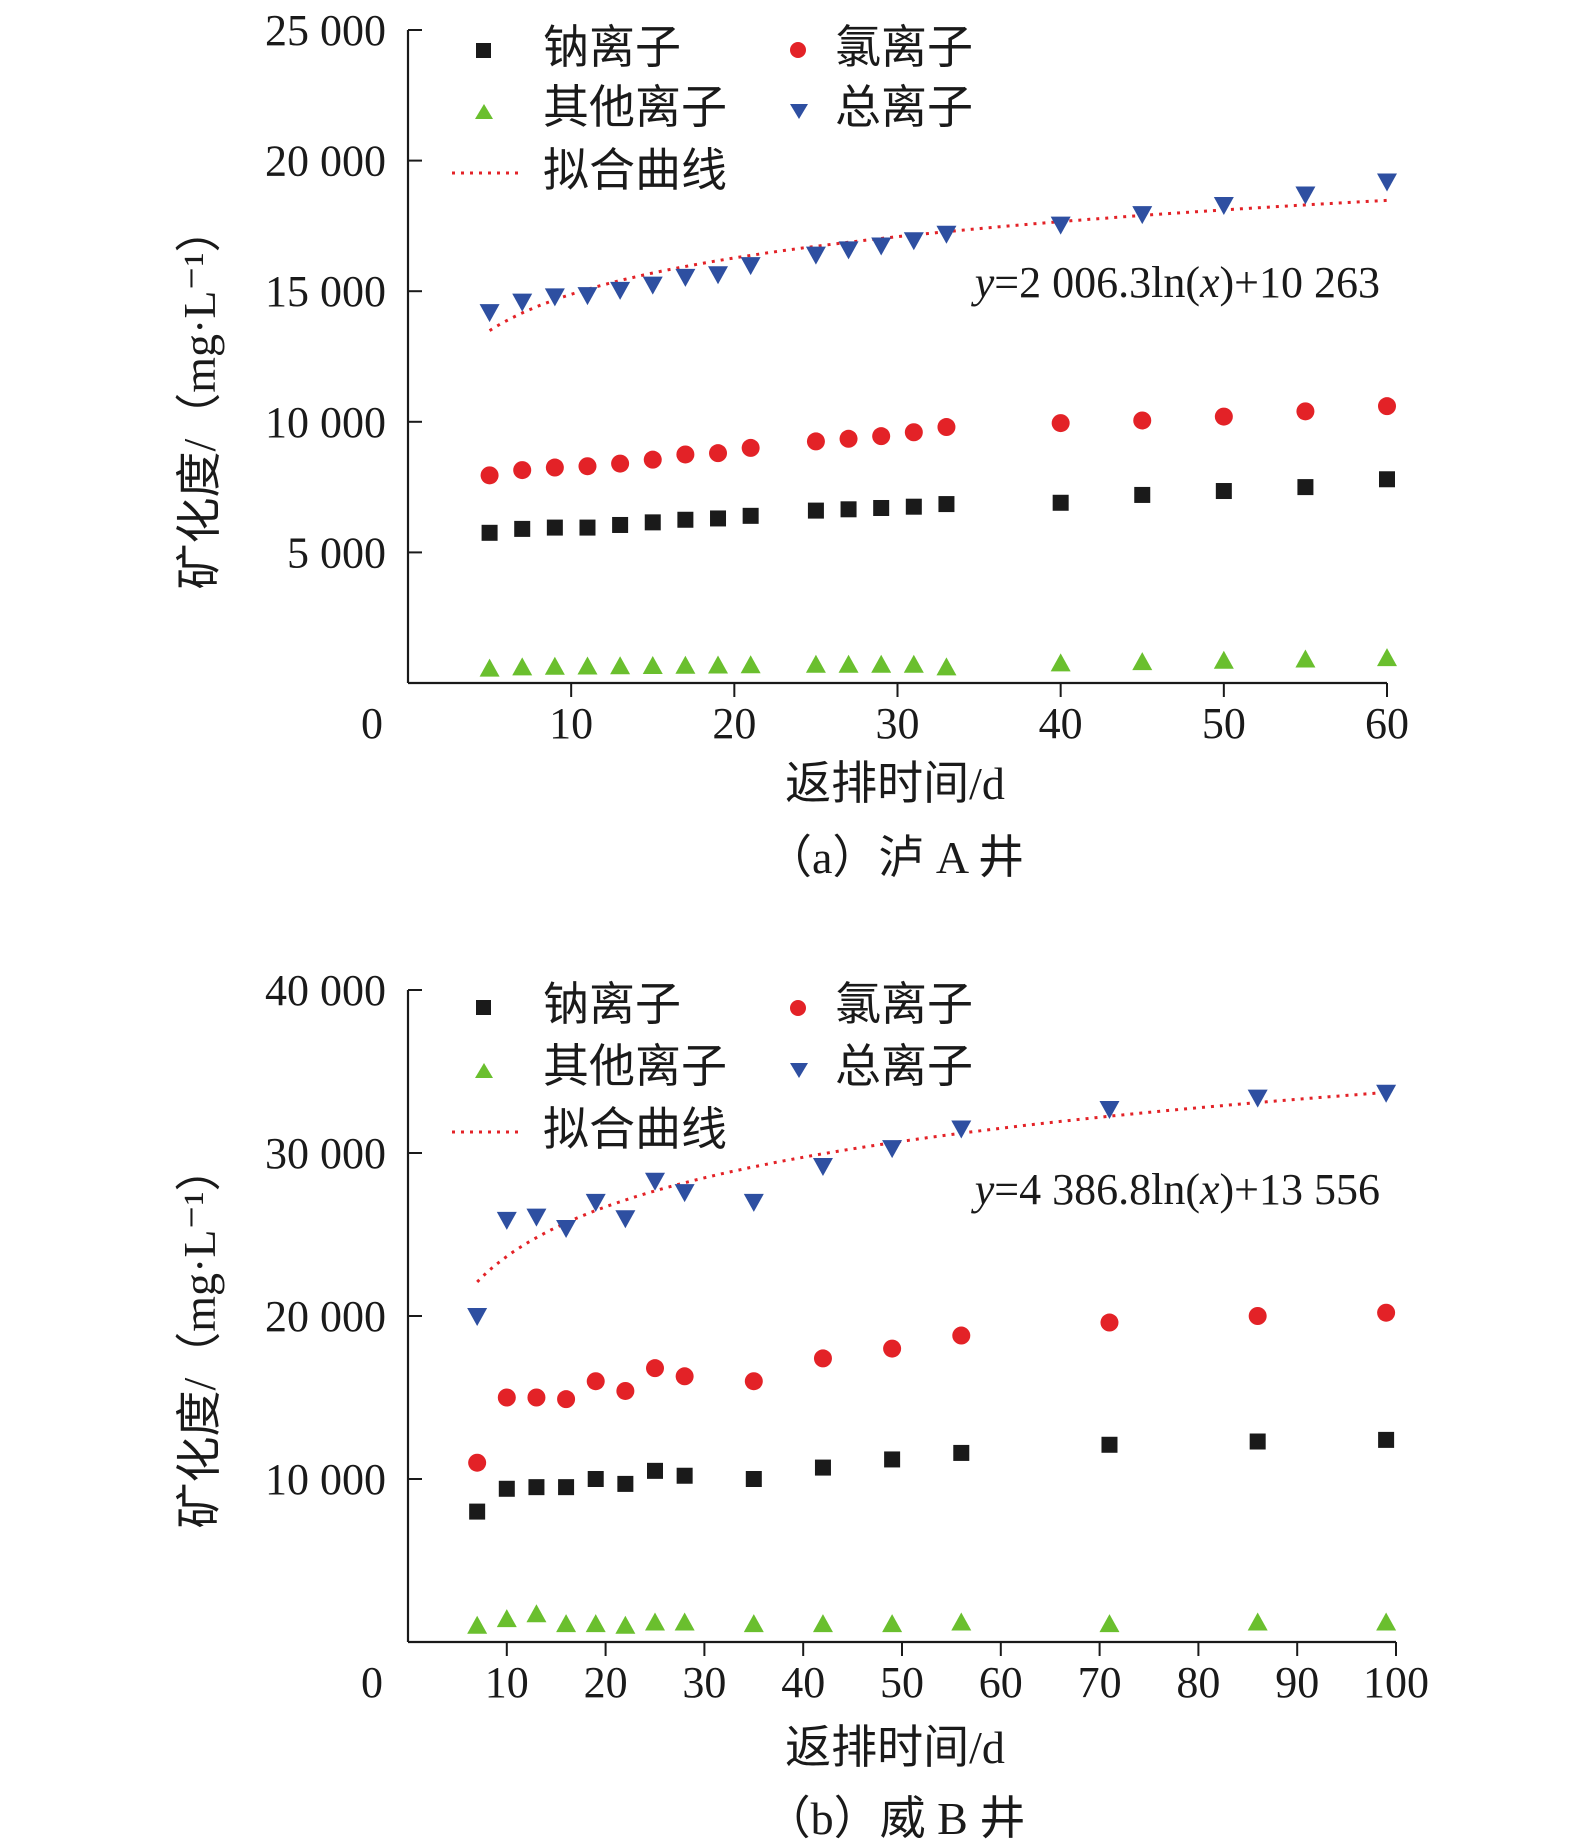 The image size is (1575, 1848). Describe the element at coordinates (895, 1747) in the screenshot. I see `panel-b-xlabel: 返排时间/d` at that location.